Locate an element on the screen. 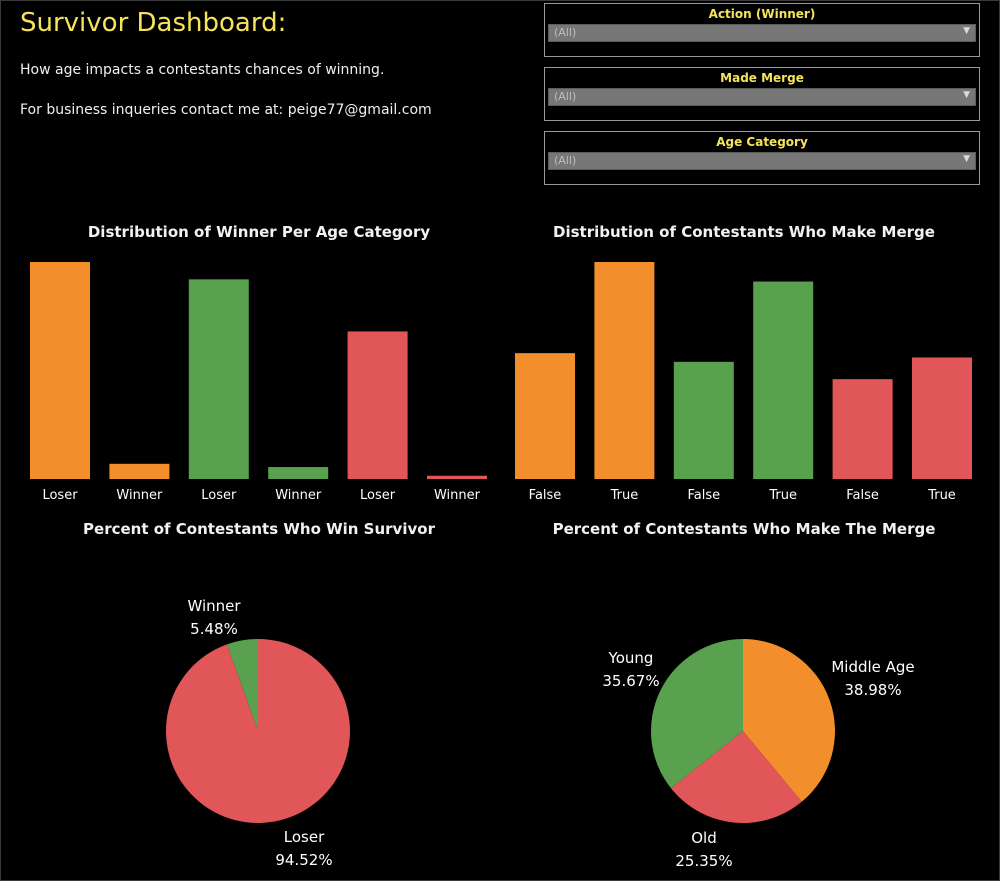 This screenshot has width=1000, height=881. pie-label-3-0: Middle Age is located at coordinates (872, 667).